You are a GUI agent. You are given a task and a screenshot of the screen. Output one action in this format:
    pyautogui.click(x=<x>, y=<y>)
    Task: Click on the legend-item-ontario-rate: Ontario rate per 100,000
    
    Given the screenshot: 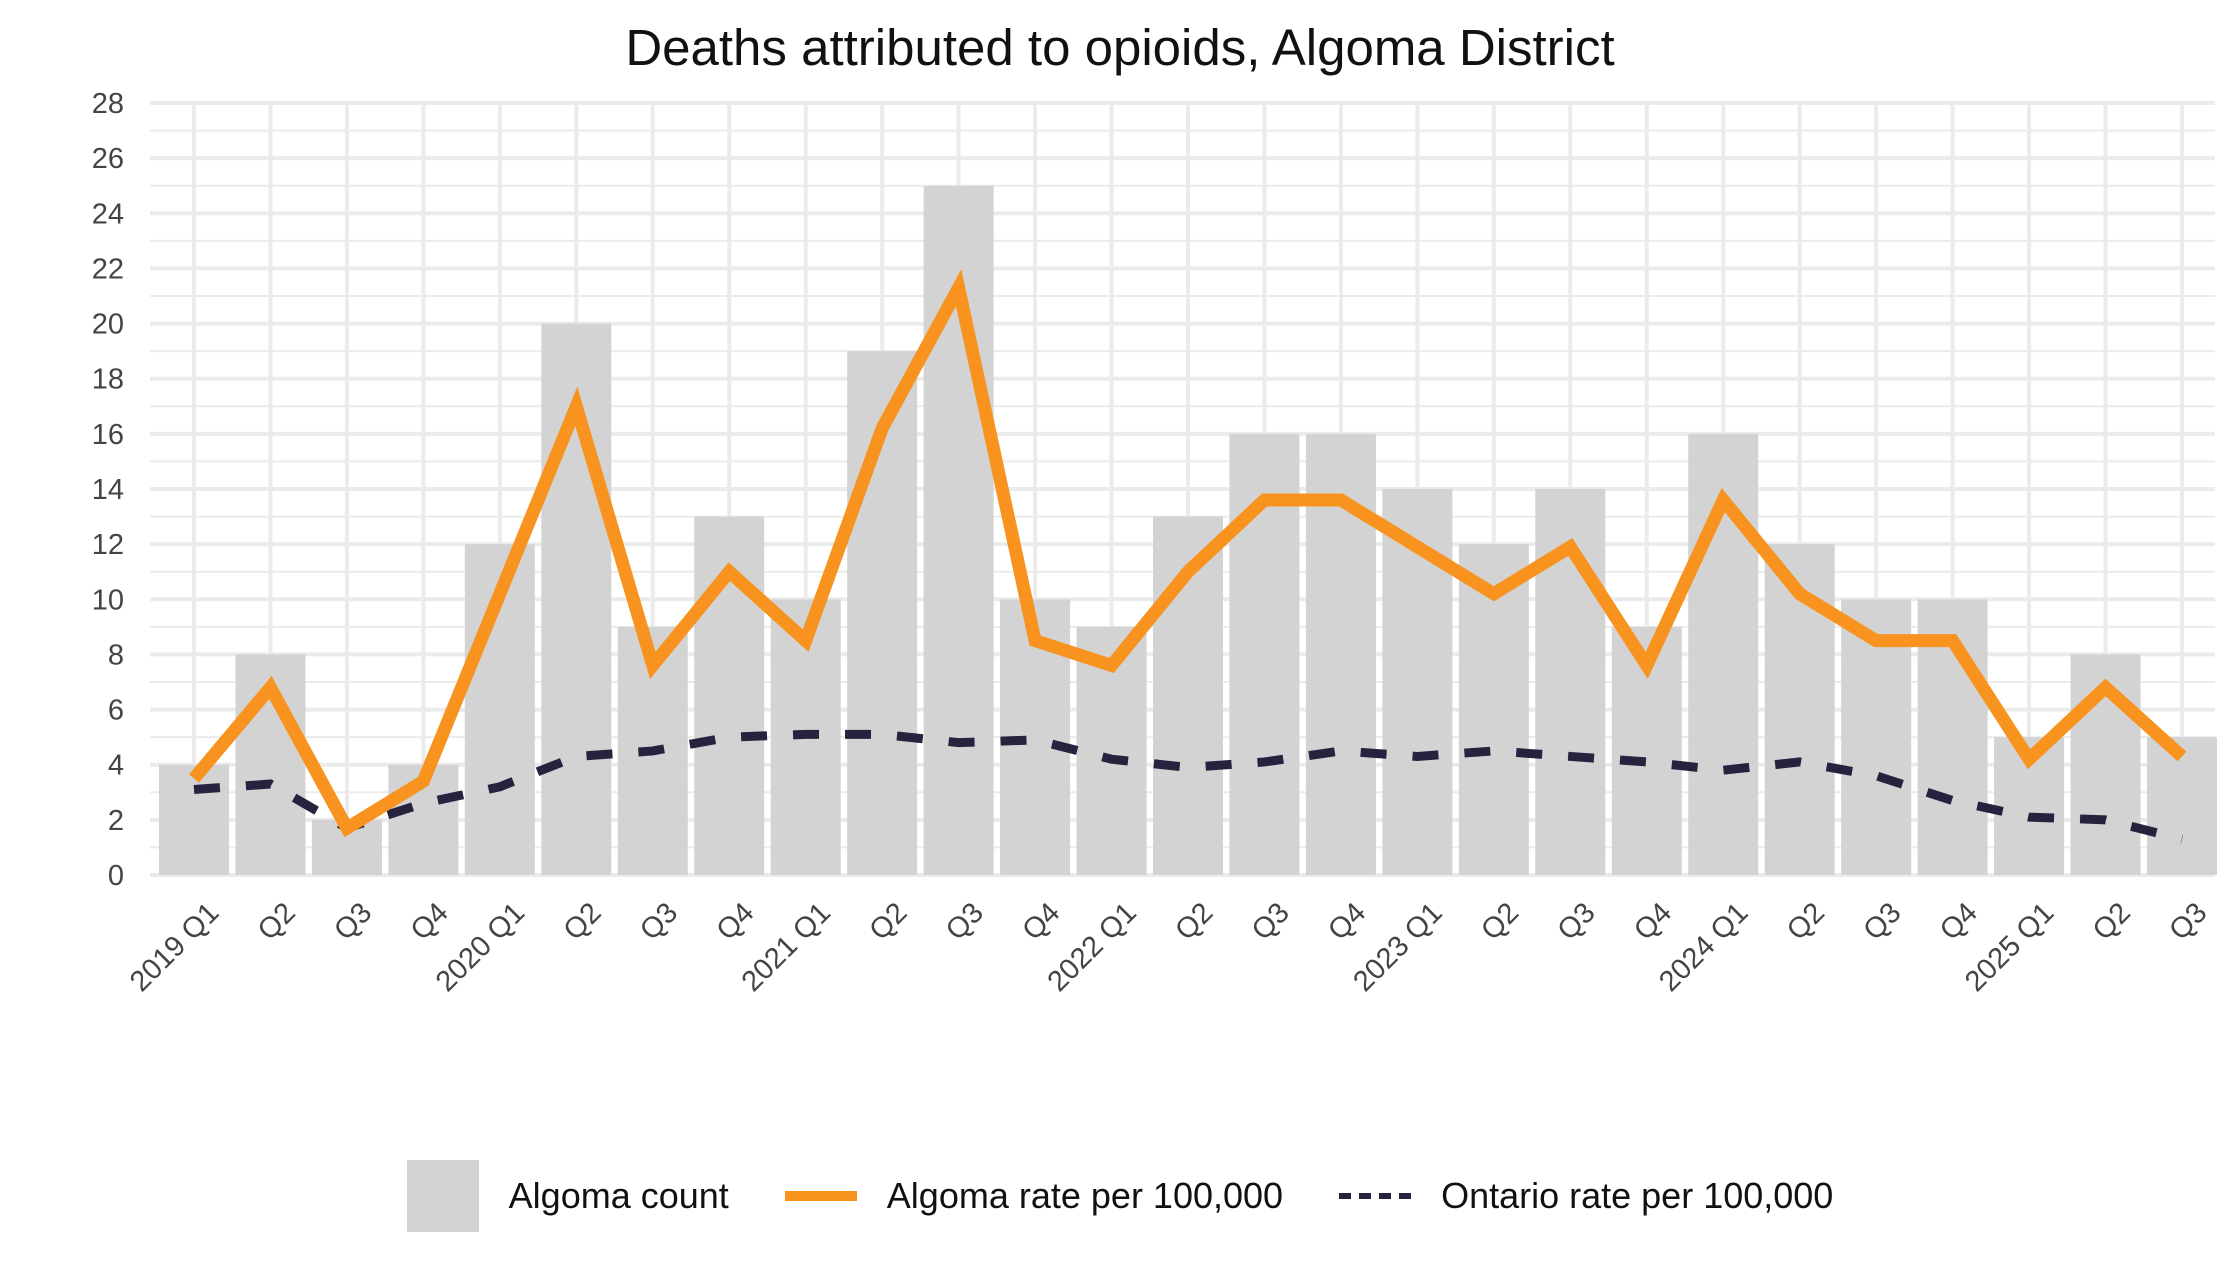 What is the action you would take?
    pyautogui.click(x=1586, y=1196)
    